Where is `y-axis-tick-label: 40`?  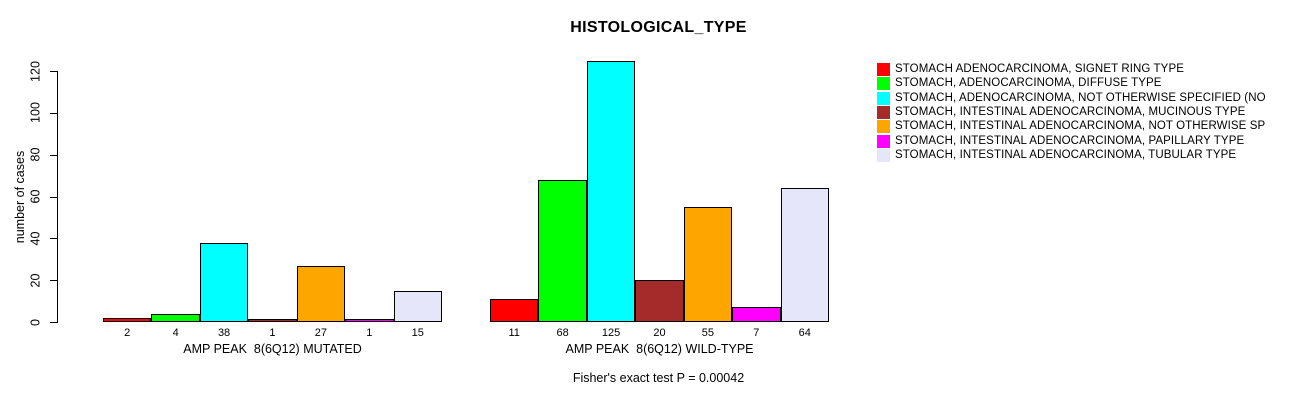
y-axis-tick-label: 40 is located at coordinates (35, 238).